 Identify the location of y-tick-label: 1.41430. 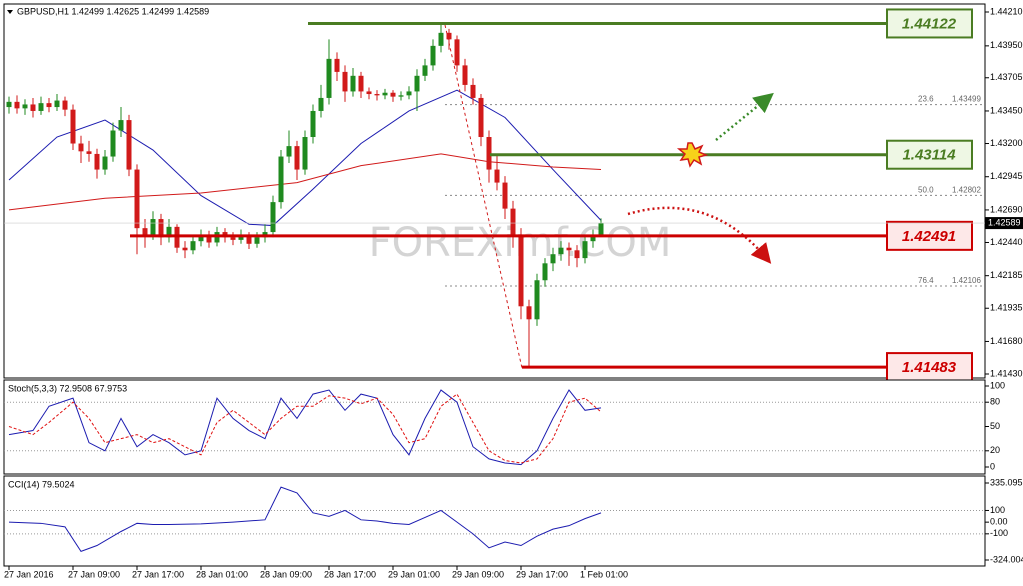
(1006, 373).